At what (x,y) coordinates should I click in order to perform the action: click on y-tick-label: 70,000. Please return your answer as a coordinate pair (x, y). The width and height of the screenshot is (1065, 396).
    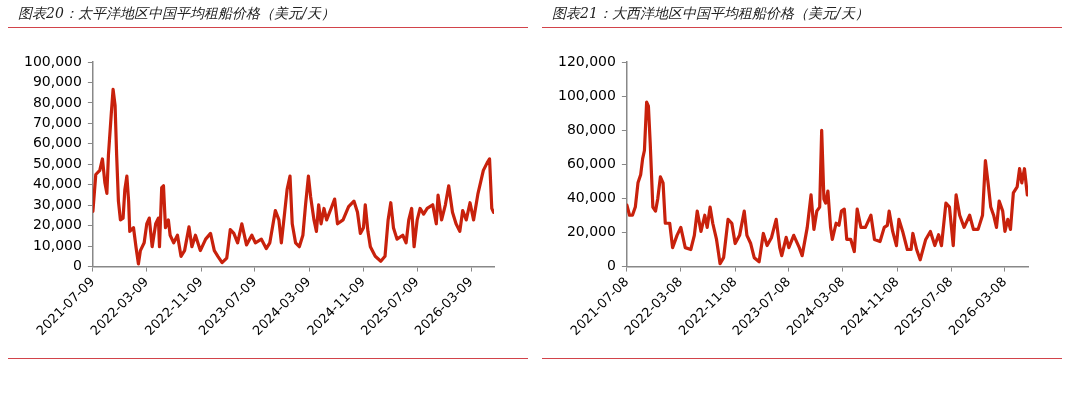
    Looking at the image, I should click on (57, 122).